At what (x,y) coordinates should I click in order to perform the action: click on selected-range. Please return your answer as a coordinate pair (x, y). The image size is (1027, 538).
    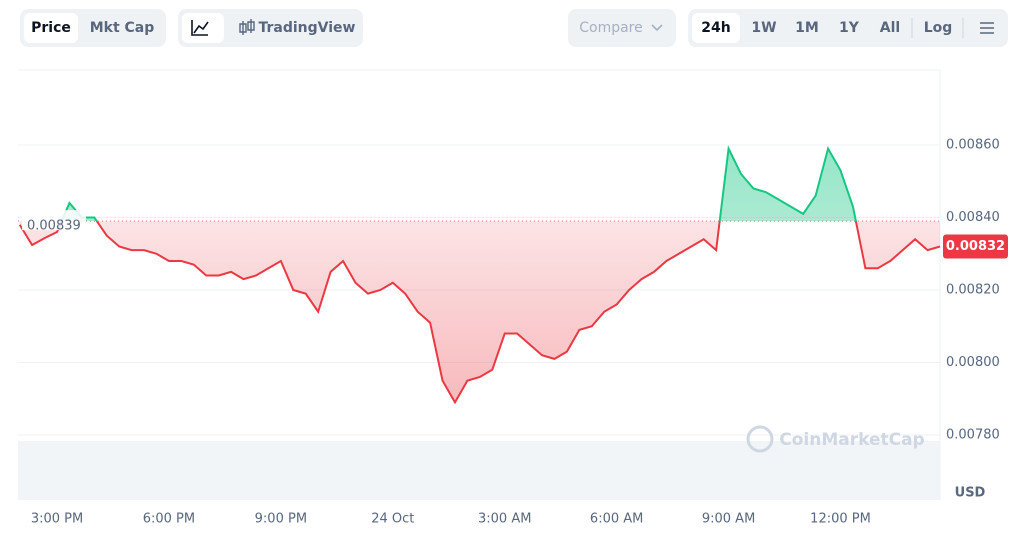
    Looking at the image, I should click on (716, 28).